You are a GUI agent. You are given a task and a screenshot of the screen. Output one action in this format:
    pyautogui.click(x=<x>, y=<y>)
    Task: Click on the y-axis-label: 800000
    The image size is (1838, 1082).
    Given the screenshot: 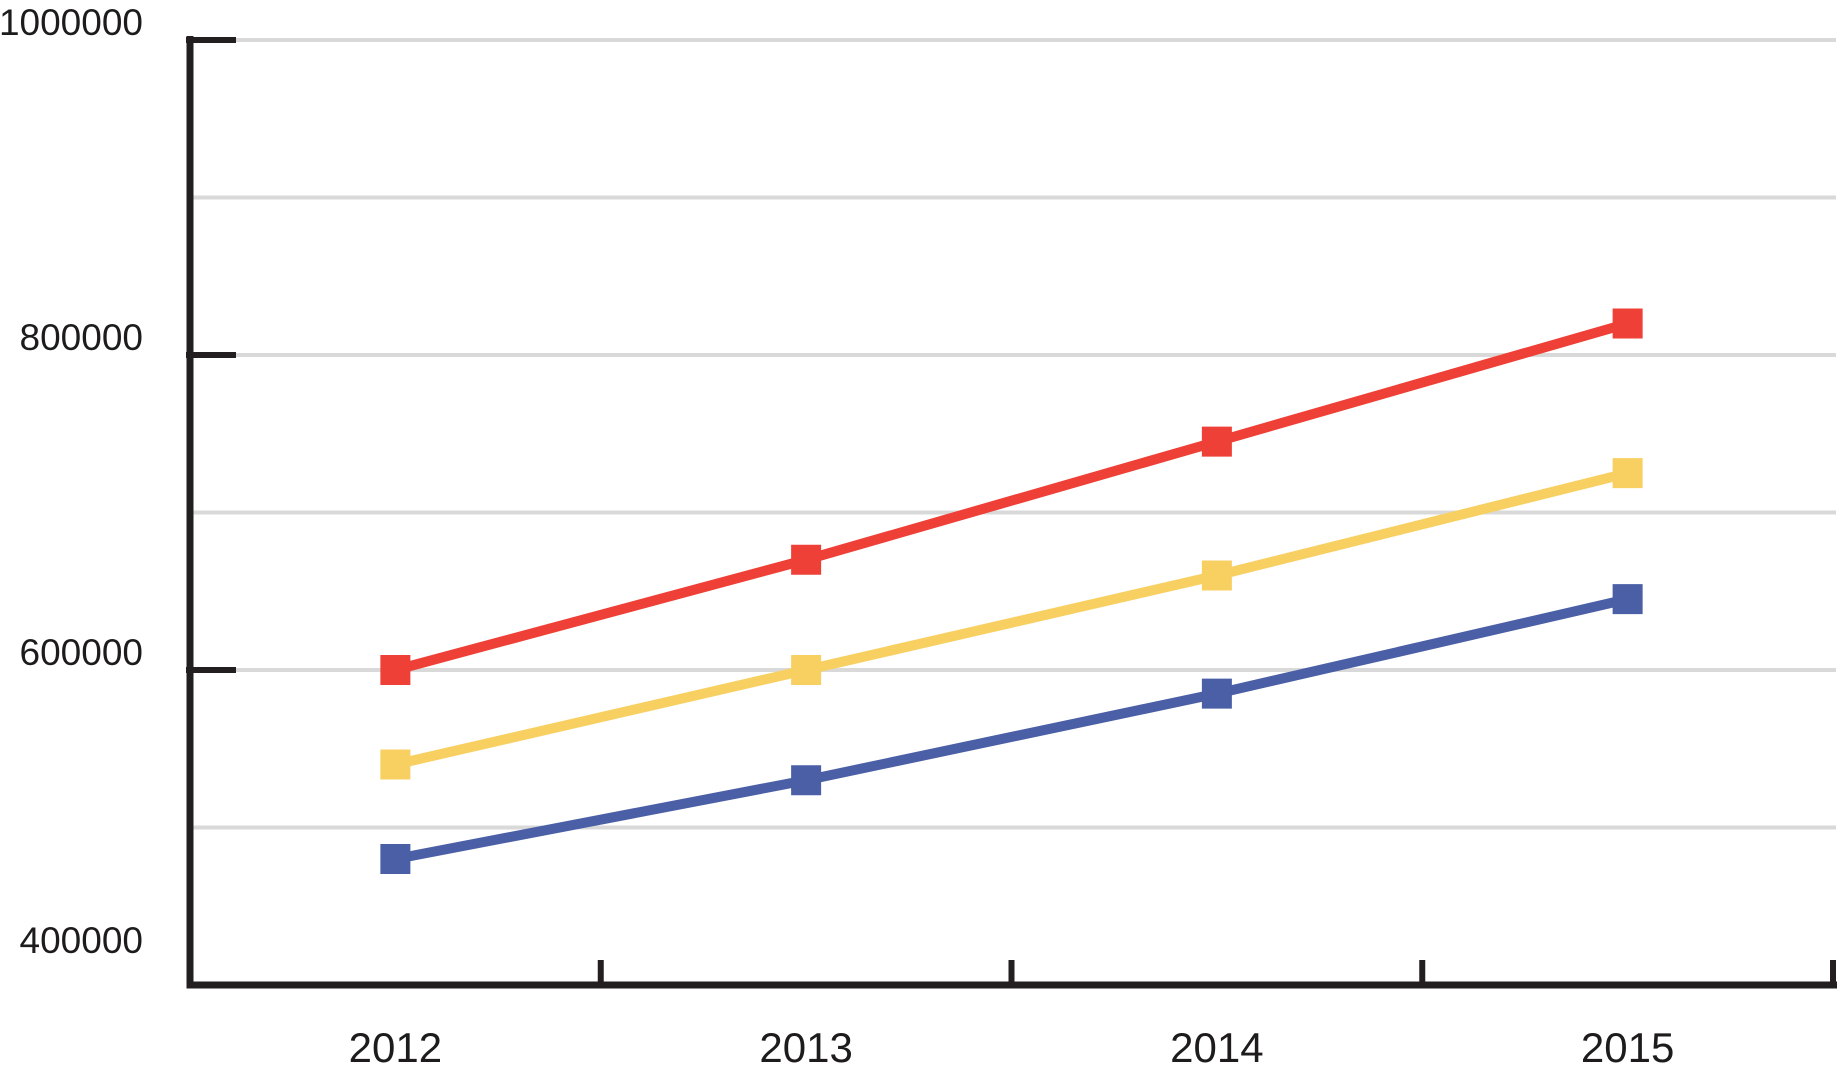 What is the action you would take?
    pyautogui.click(x=81, y=337)
    